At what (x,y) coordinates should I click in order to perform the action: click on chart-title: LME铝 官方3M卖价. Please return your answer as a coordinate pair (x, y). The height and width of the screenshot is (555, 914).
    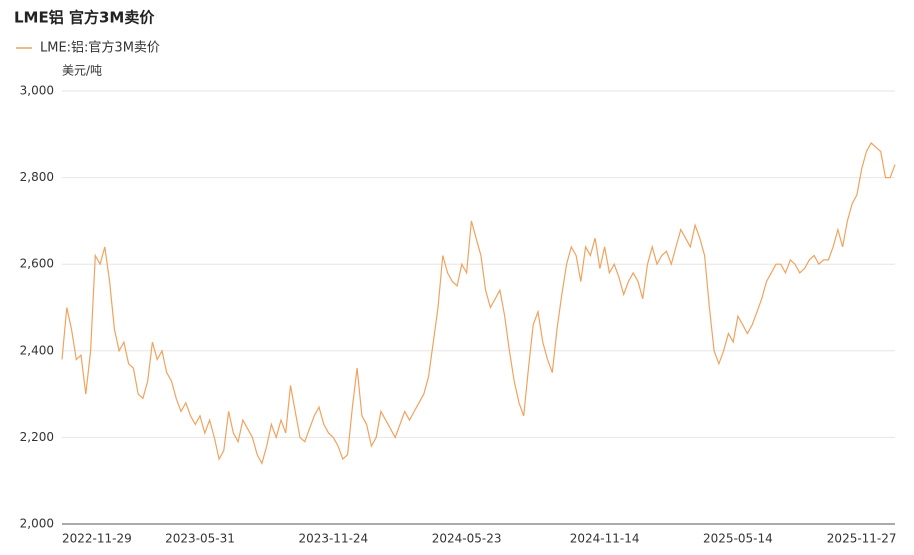
    Looking at the image, I should click on (84, 18).